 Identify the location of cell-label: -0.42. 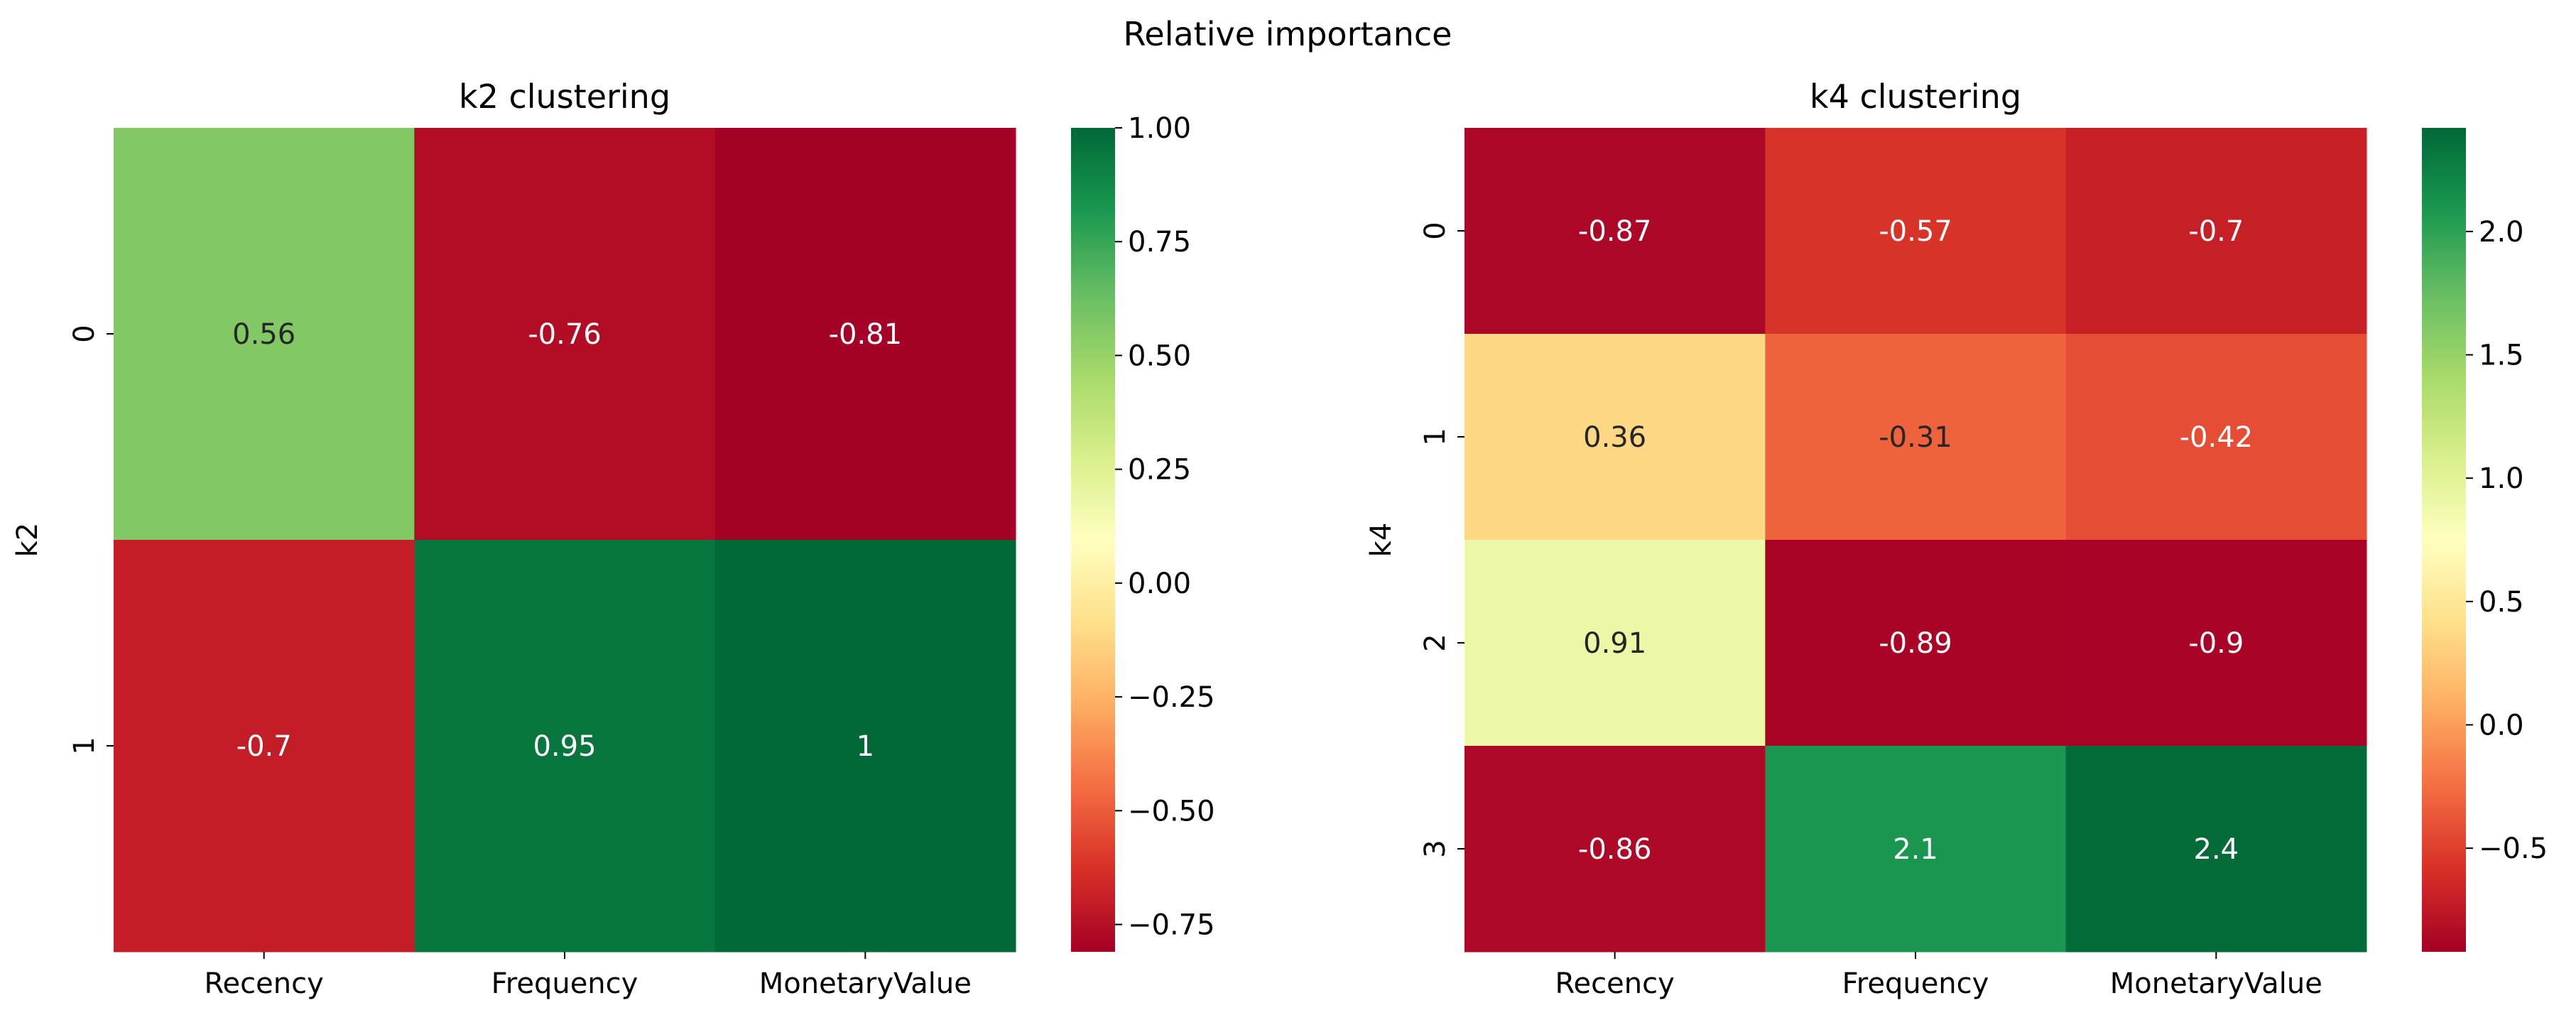
(2217, 438).